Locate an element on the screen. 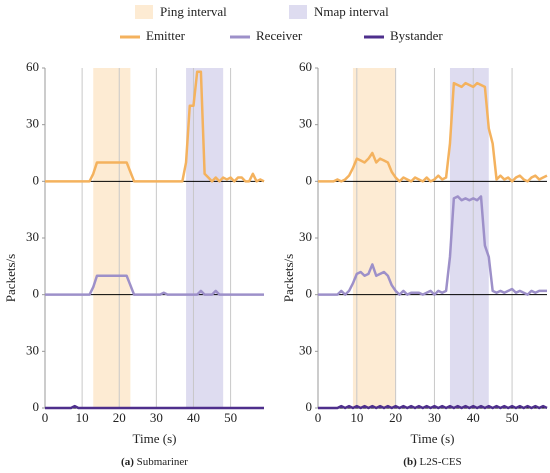  caption-text: Submariner is located at coordinates (163, 462).